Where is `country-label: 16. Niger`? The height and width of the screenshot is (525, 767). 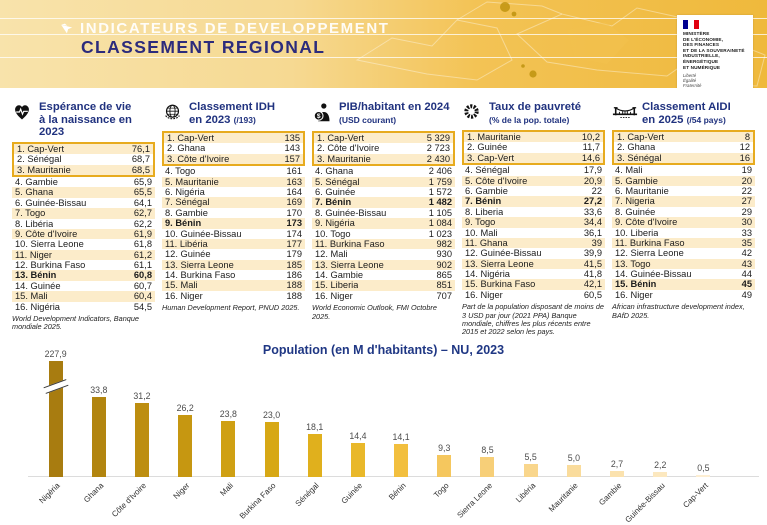
country-label: 16. Niger is located at coordinates (484, 294).